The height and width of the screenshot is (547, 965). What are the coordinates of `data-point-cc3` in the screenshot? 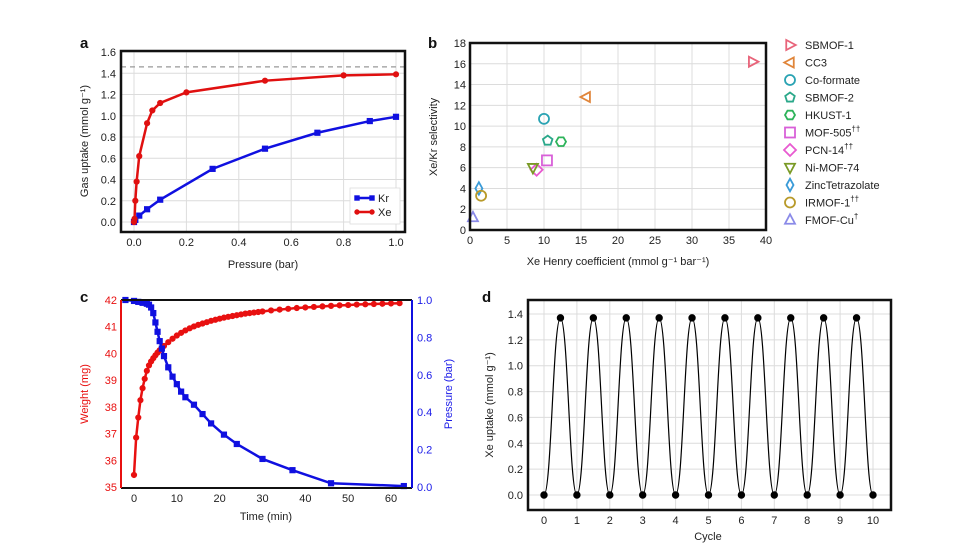 It's located at (584, 97).